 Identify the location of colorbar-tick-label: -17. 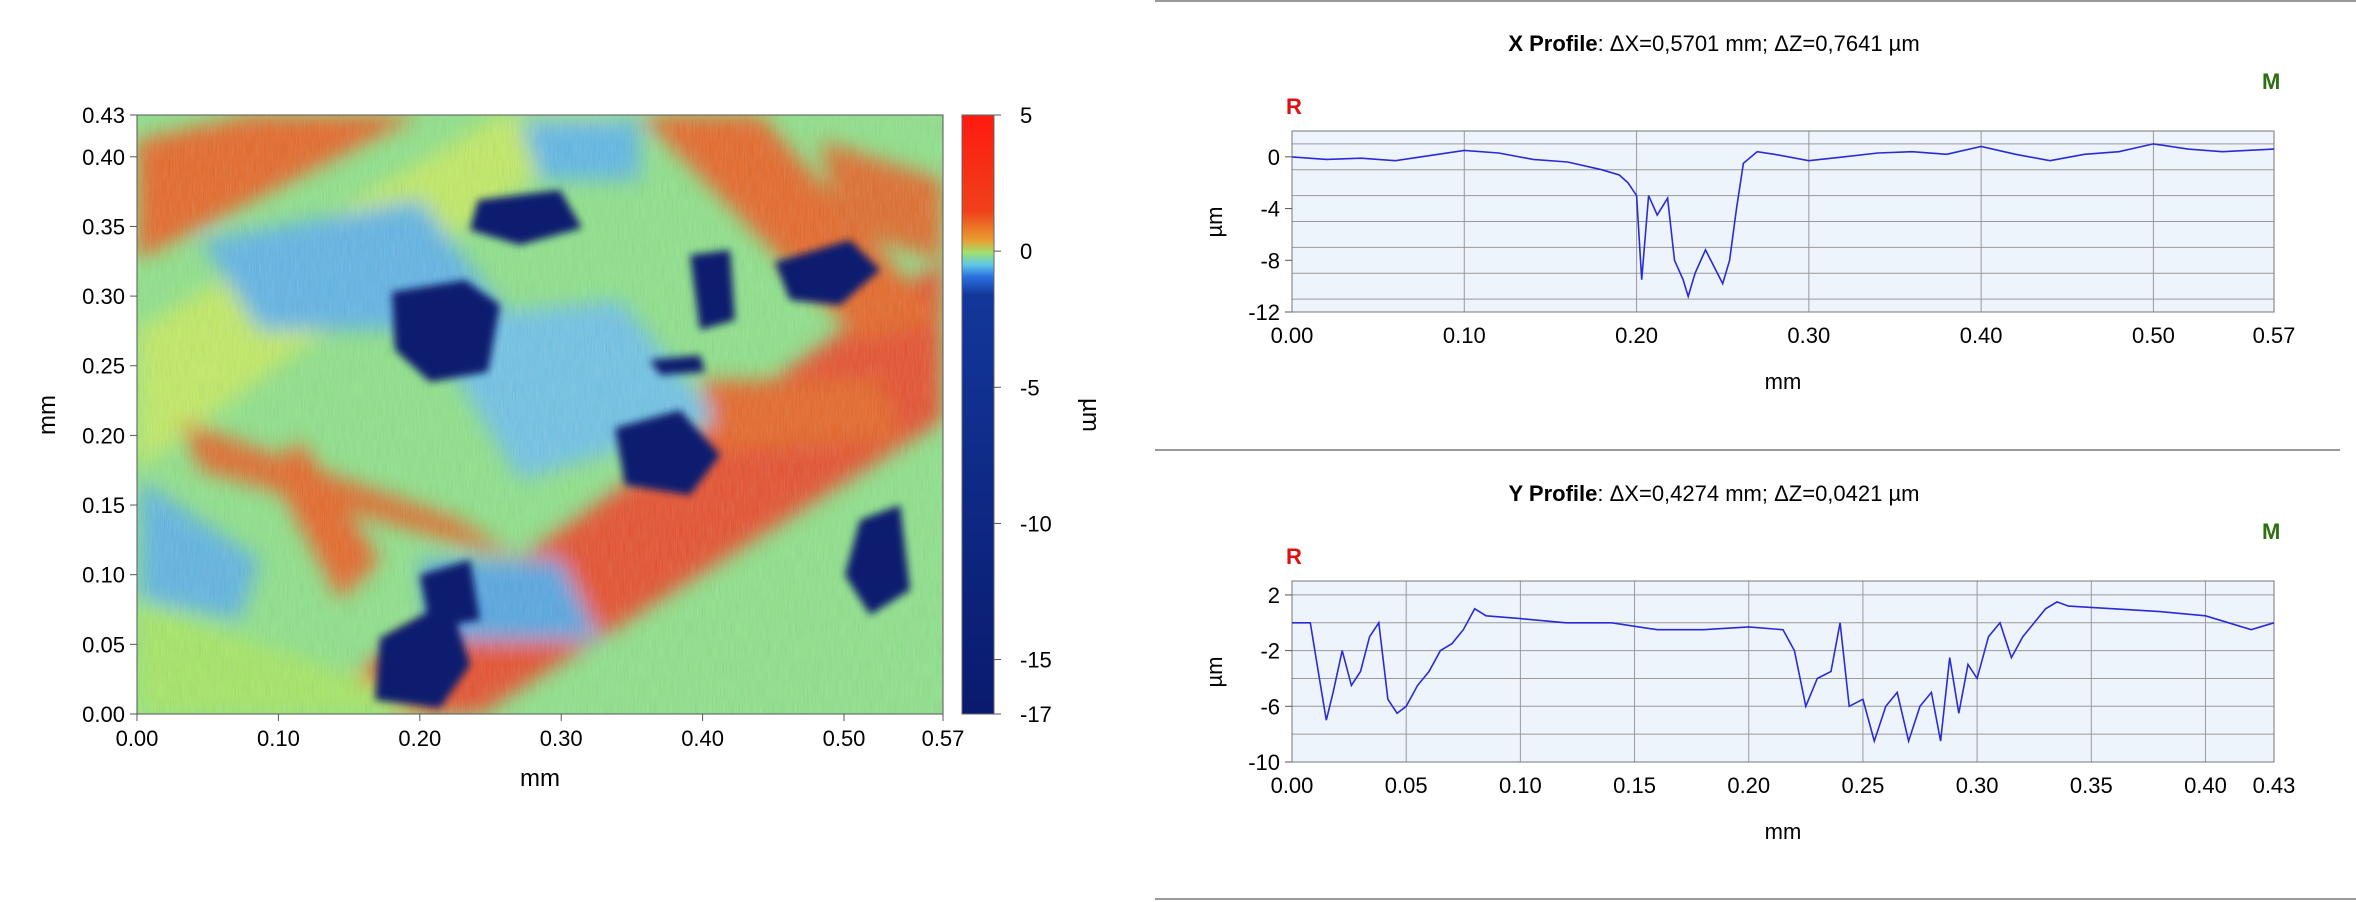
(1036, 714).